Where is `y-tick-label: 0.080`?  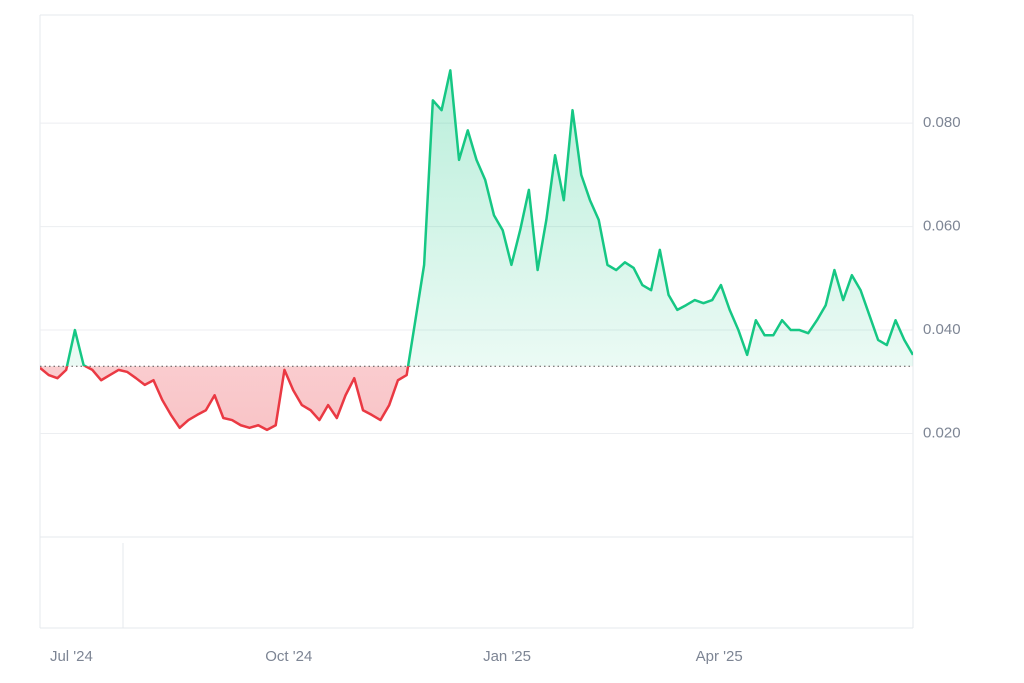
y-tick-label: 0.080 is located at coordinates (942, 122).